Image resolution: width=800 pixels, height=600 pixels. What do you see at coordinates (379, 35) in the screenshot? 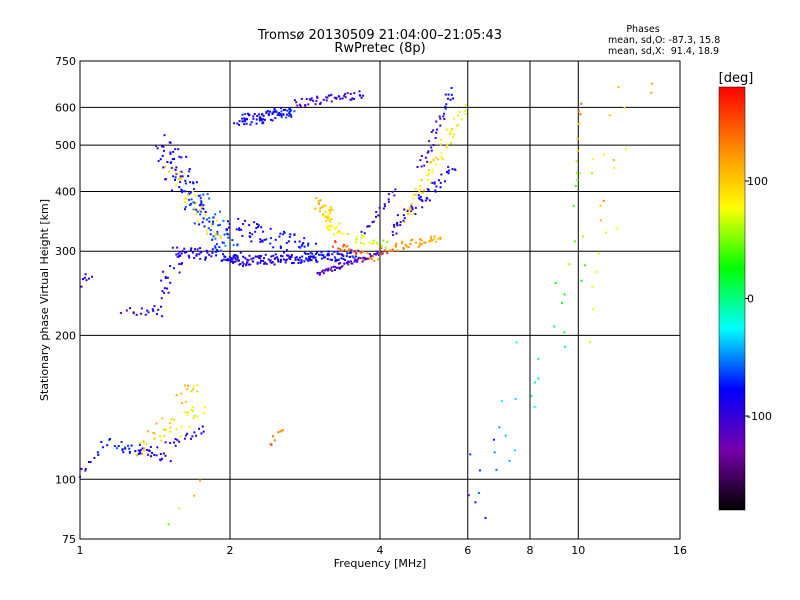
I see `chart-title: Tromsø 20130509 21:04:00–21:05:43` at bounding box center [379, 35].